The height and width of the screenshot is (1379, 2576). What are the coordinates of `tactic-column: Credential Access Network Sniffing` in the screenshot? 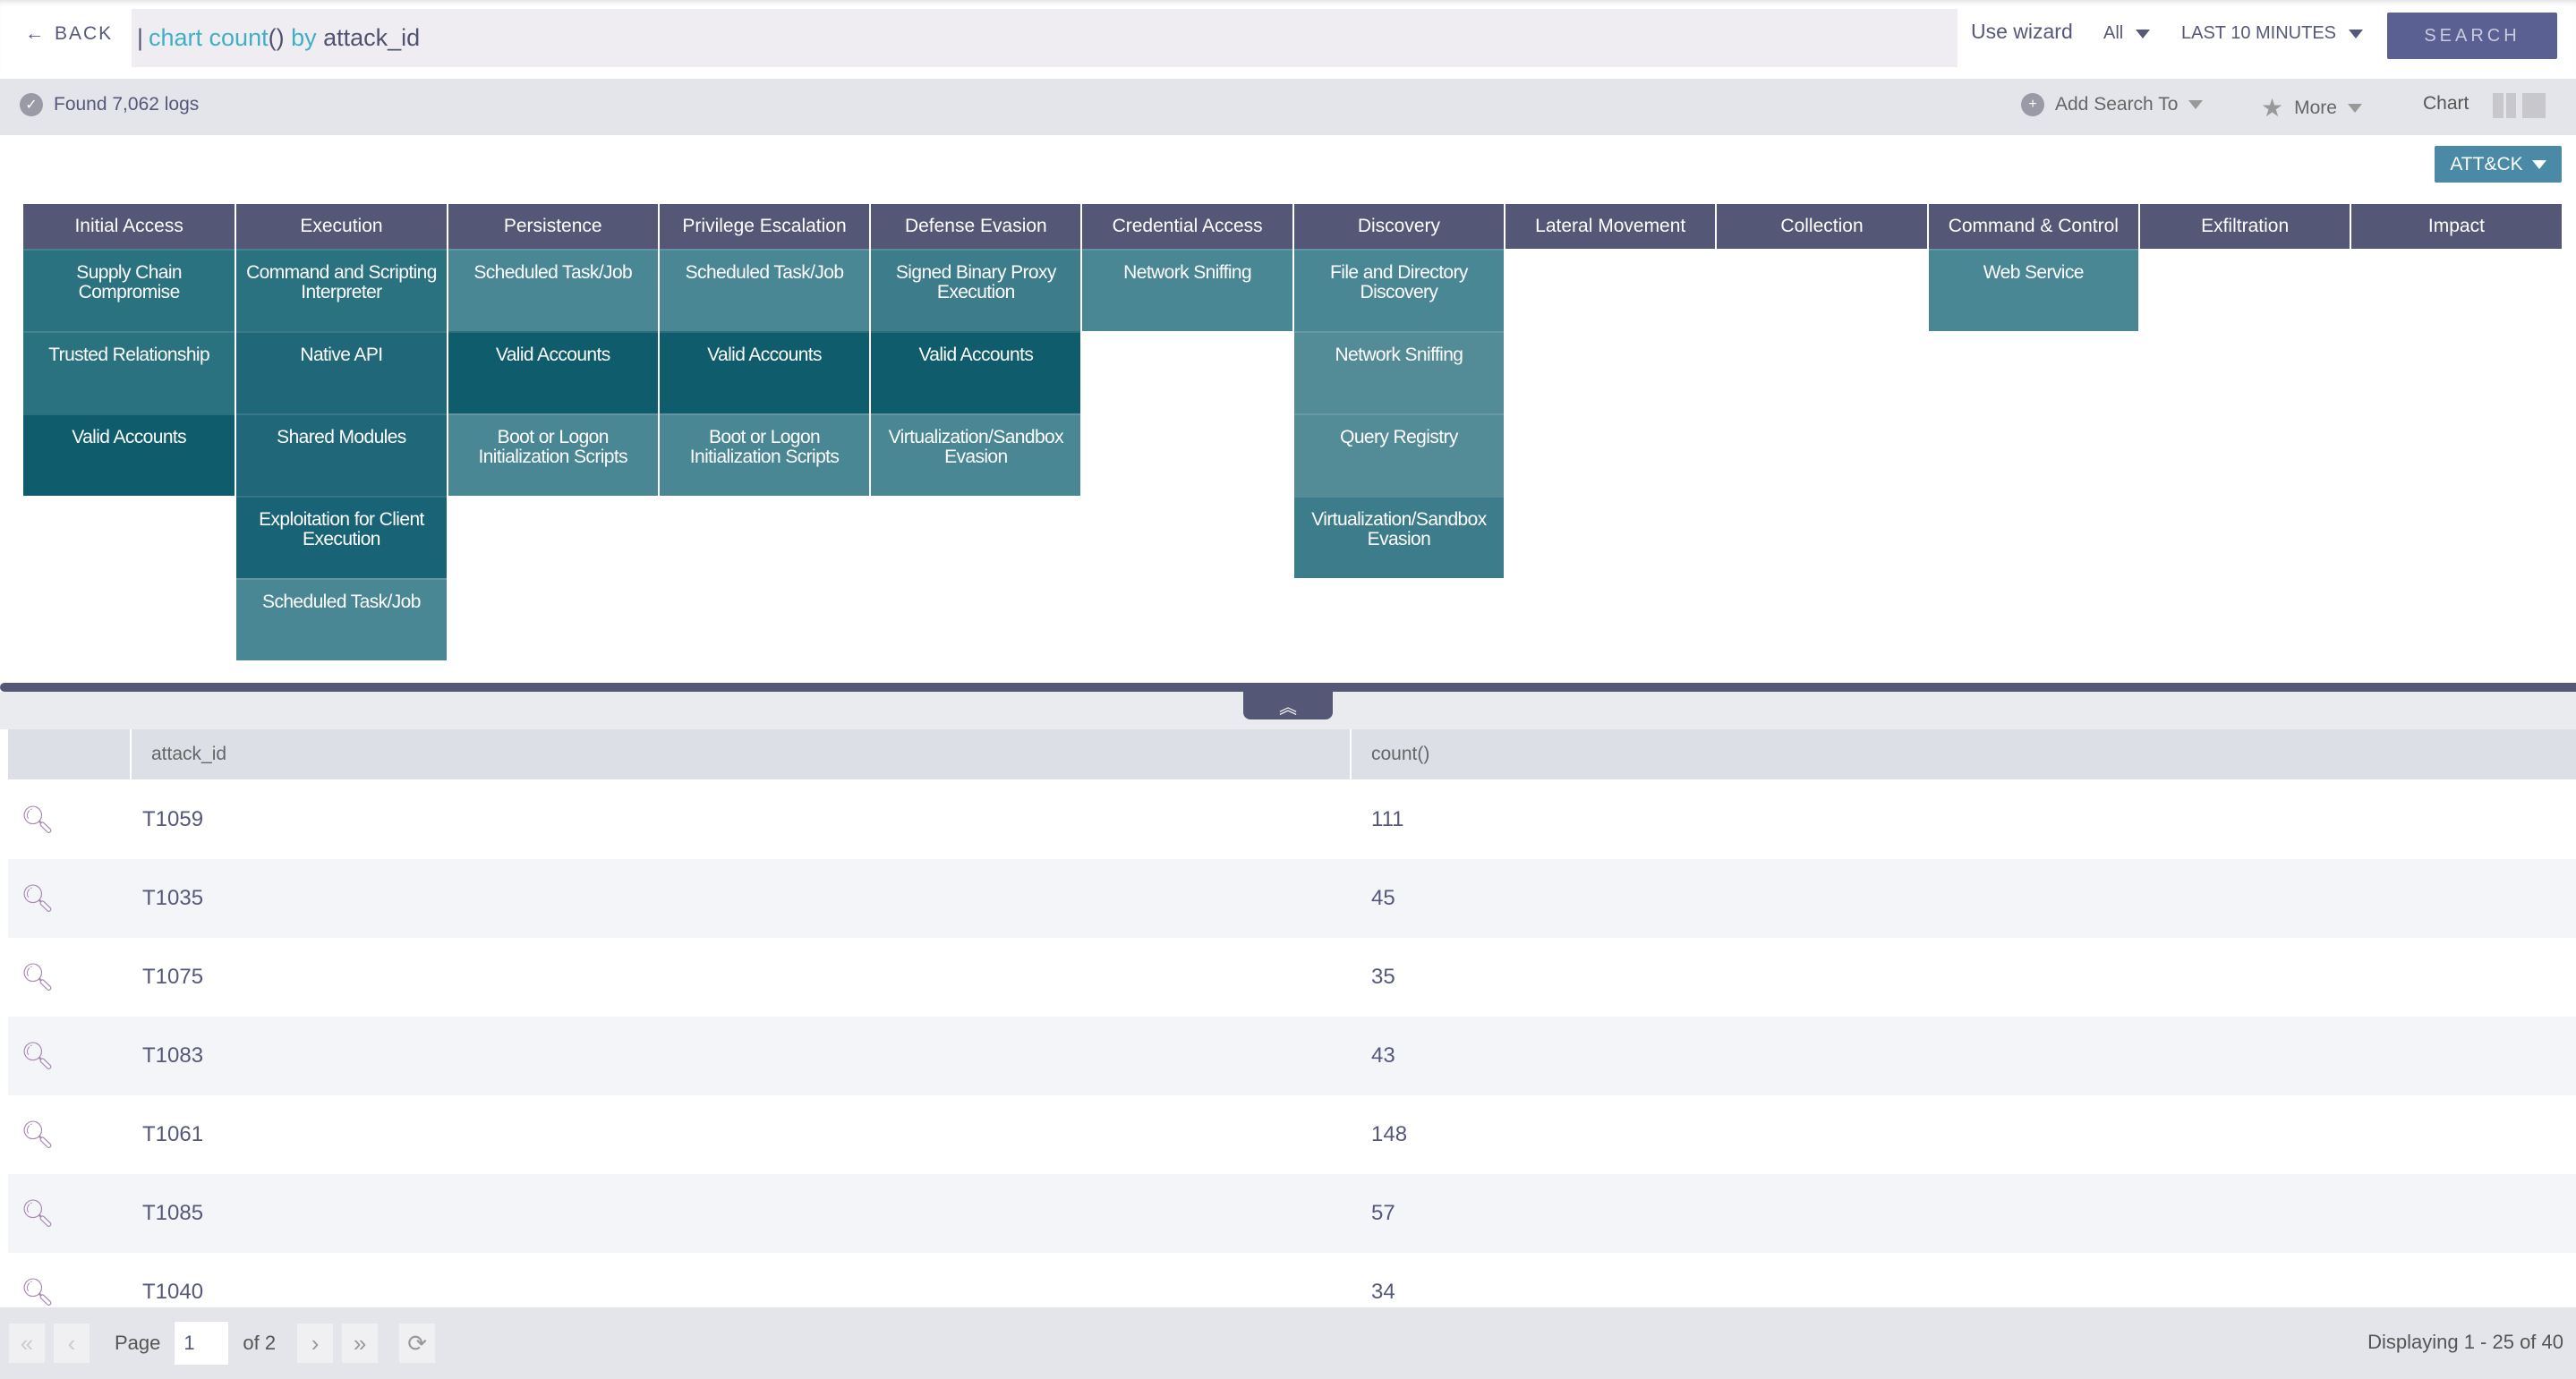 It's located at (1186, 432).